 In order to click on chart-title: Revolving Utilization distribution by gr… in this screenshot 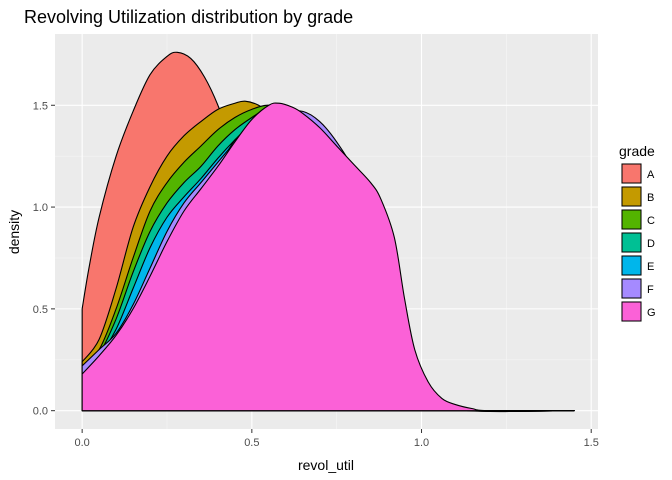, I will do `click(188, 17)`.